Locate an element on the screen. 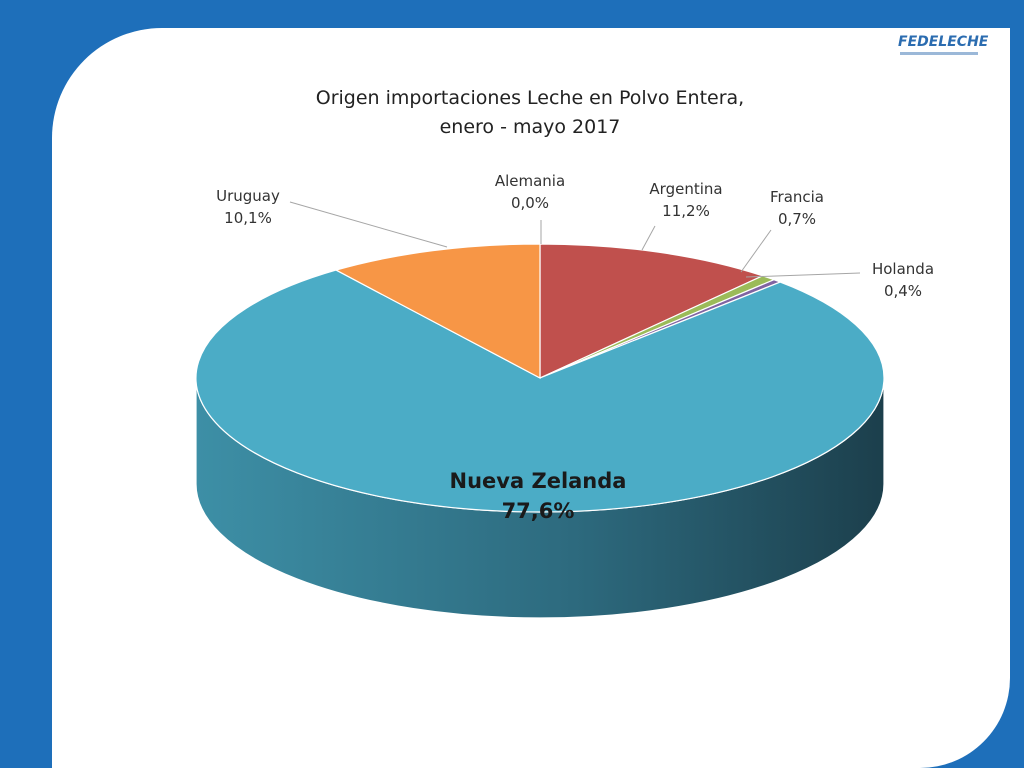 This screenshot has width=1024, height=768. slice-name-holanda: Holanda is located at coordinates (903, 269).